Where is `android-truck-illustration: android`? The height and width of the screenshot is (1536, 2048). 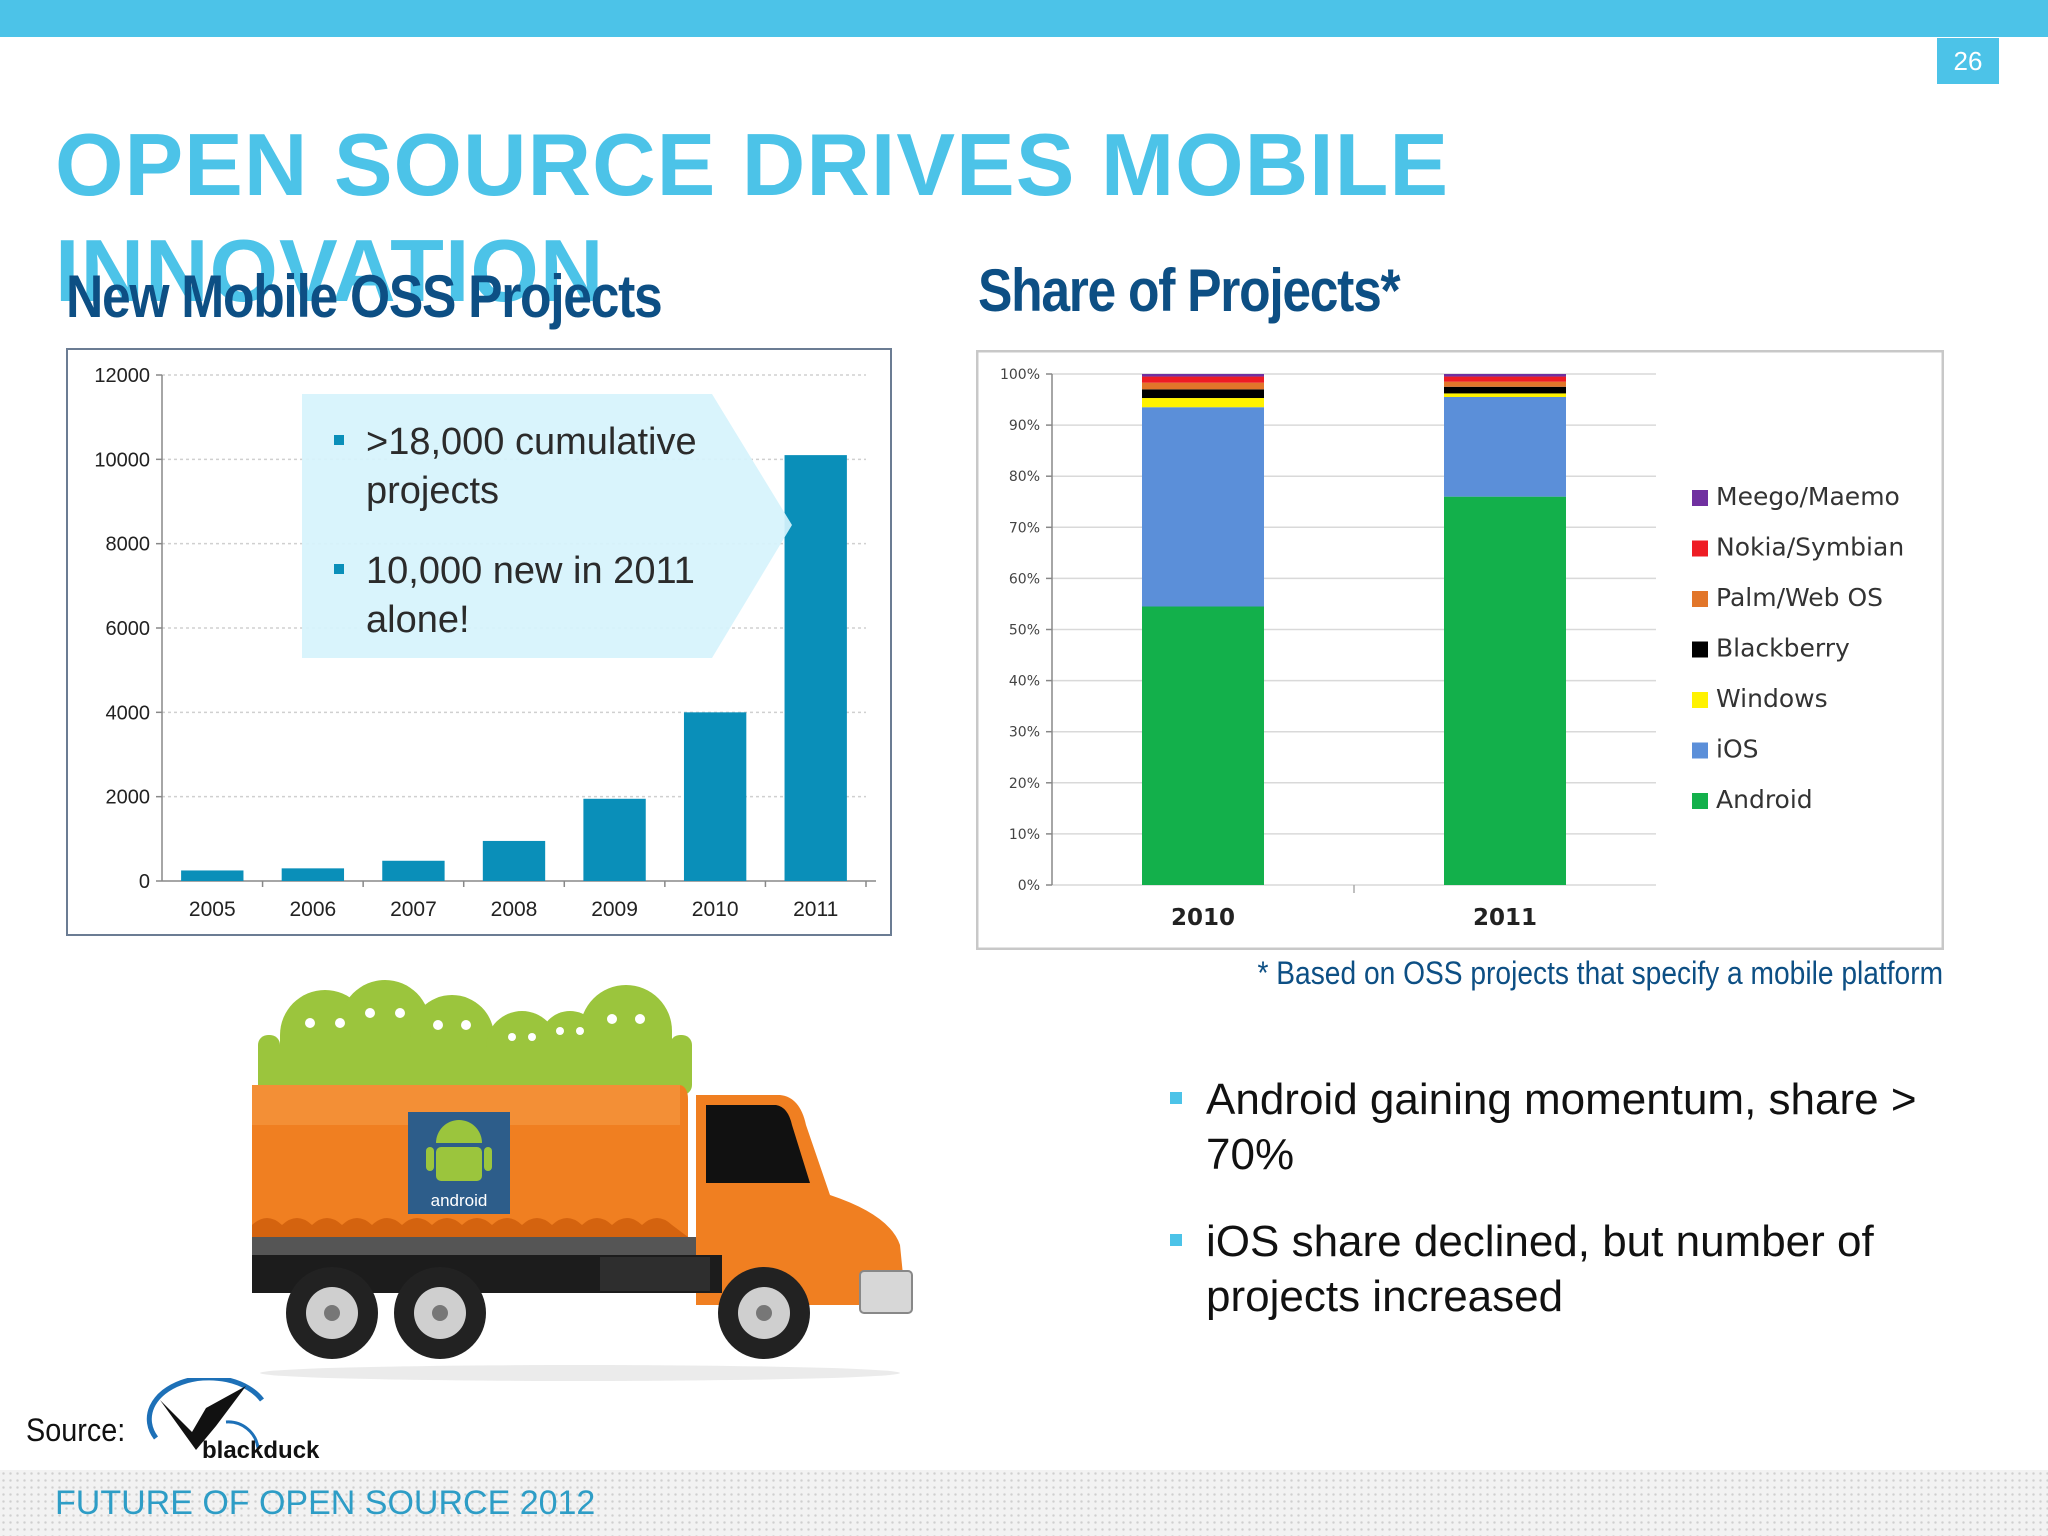
android-truck-illustration: android is located at coordinates (582, 1180).